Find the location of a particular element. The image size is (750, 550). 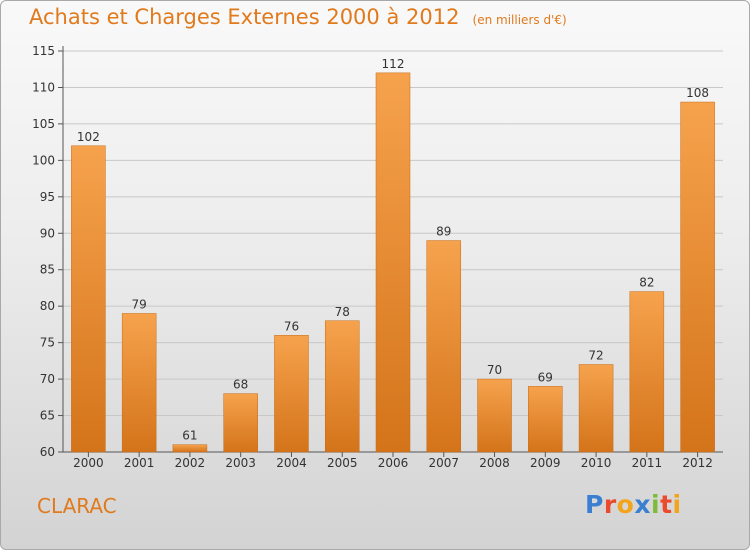

y-tick-labels: 60 65 70 75 80 85 90 95 100 105 110 115 is located at coordinates (43, 251).